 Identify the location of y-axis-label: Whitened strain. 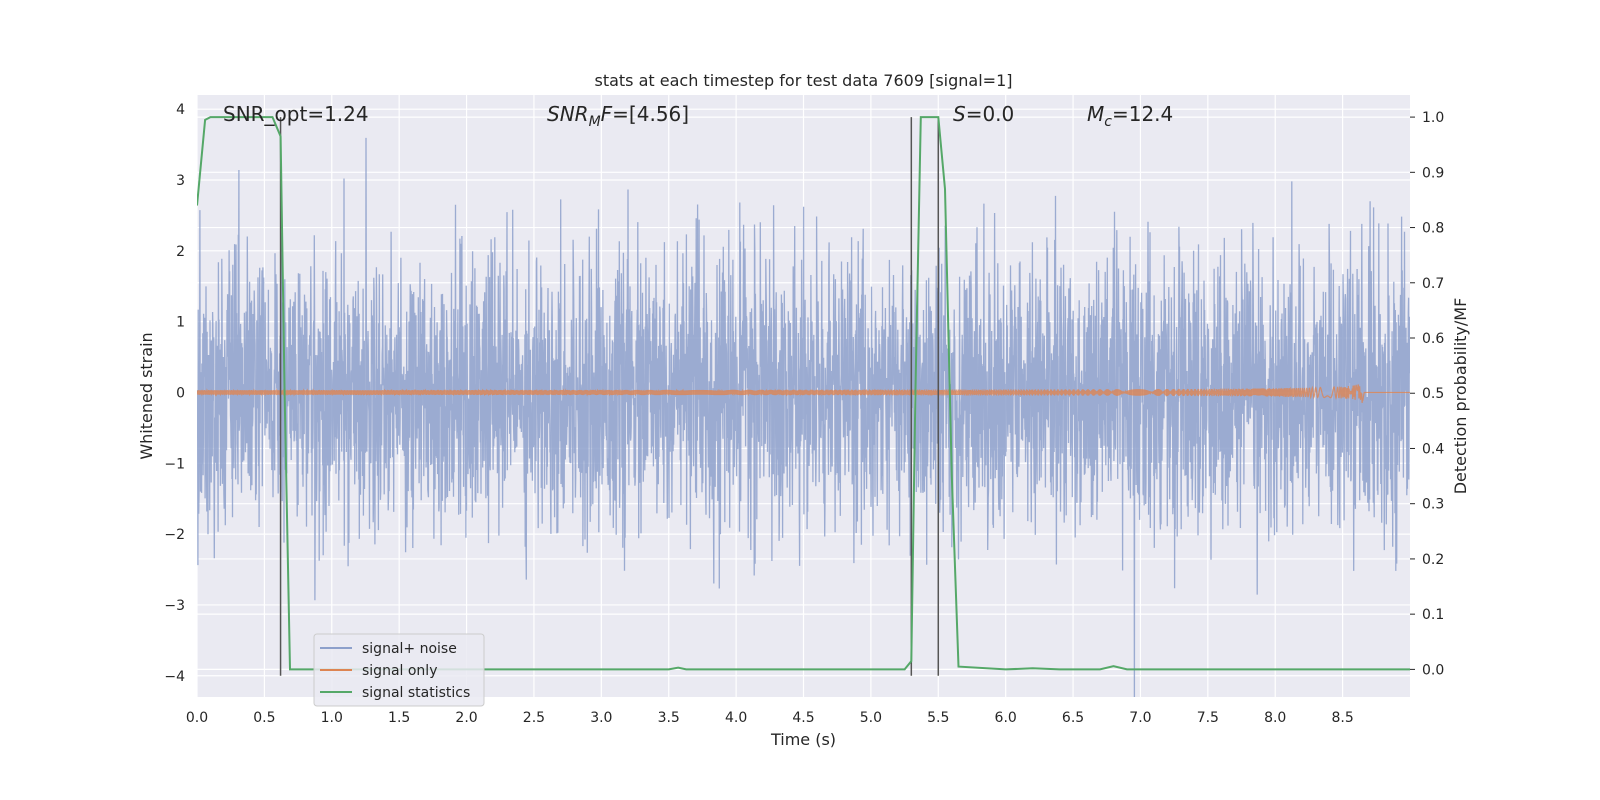
(146, 395).